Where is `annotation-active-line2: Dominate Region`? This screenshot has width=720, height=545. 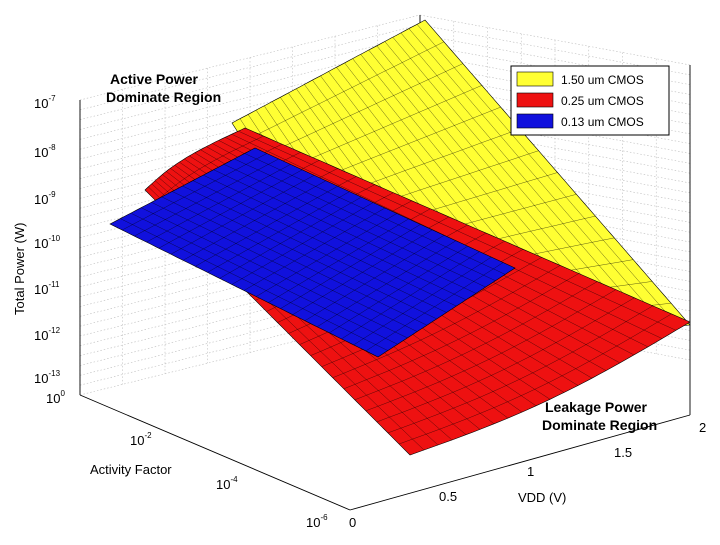 annotation-active-line2: Dominate Region is located at coordinates (163, 97).